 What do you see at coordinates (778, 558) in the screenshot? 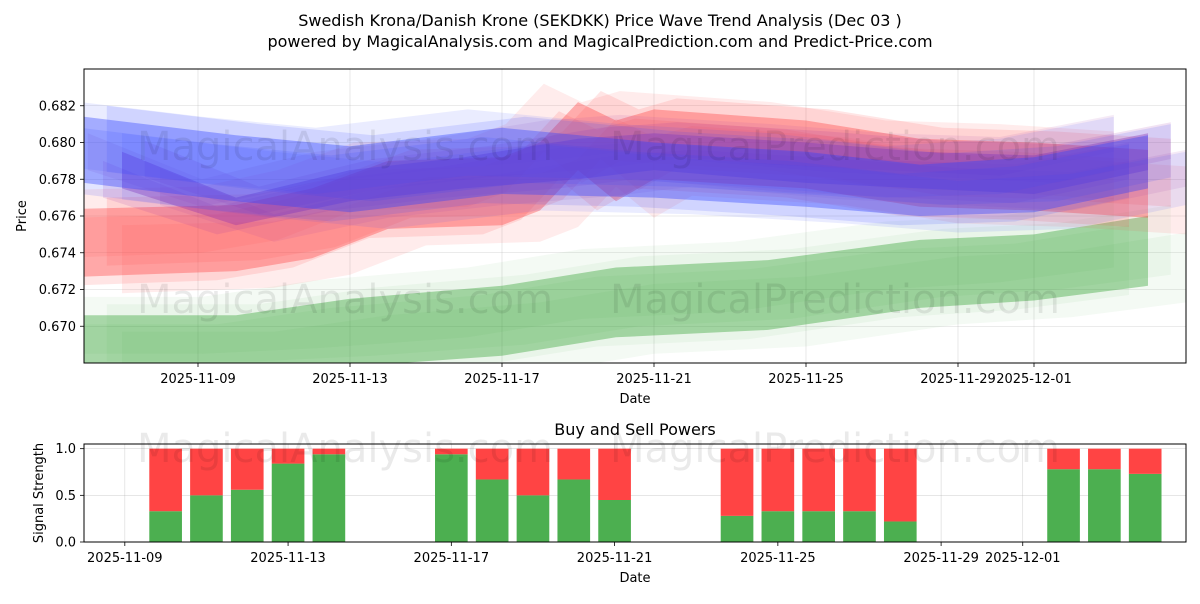
I see `power-x-tick-label-4: 2025-11-25` at bounding box center [778, 558].